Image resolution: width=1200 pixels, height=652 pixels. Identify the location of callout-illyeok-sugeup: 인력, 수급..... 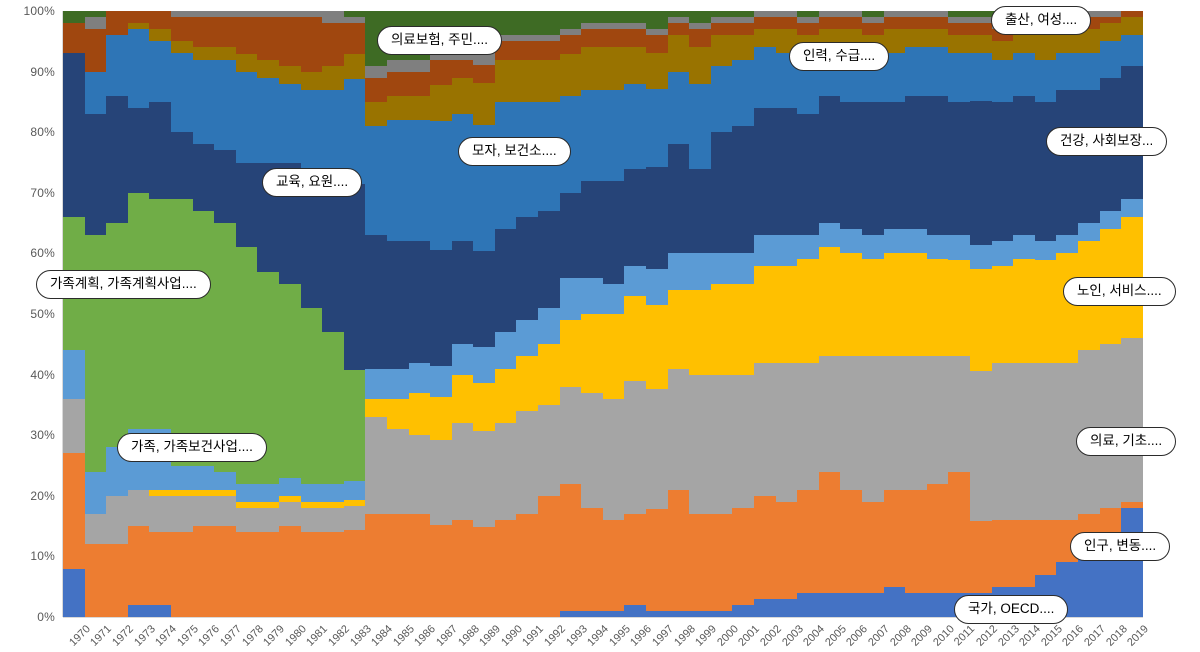
(839, 56).